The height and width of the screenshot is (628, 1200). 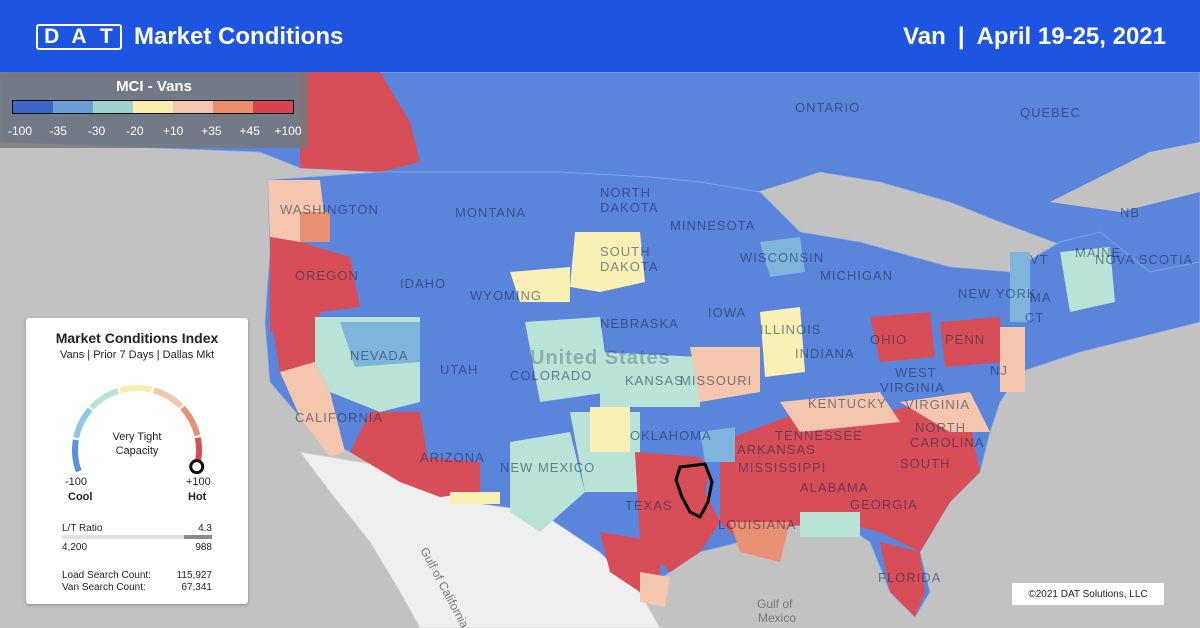 What do you see at coordinates (760, 542) in the screenshot?
I see `louisiana-warm` at bounding box center [760, 542].